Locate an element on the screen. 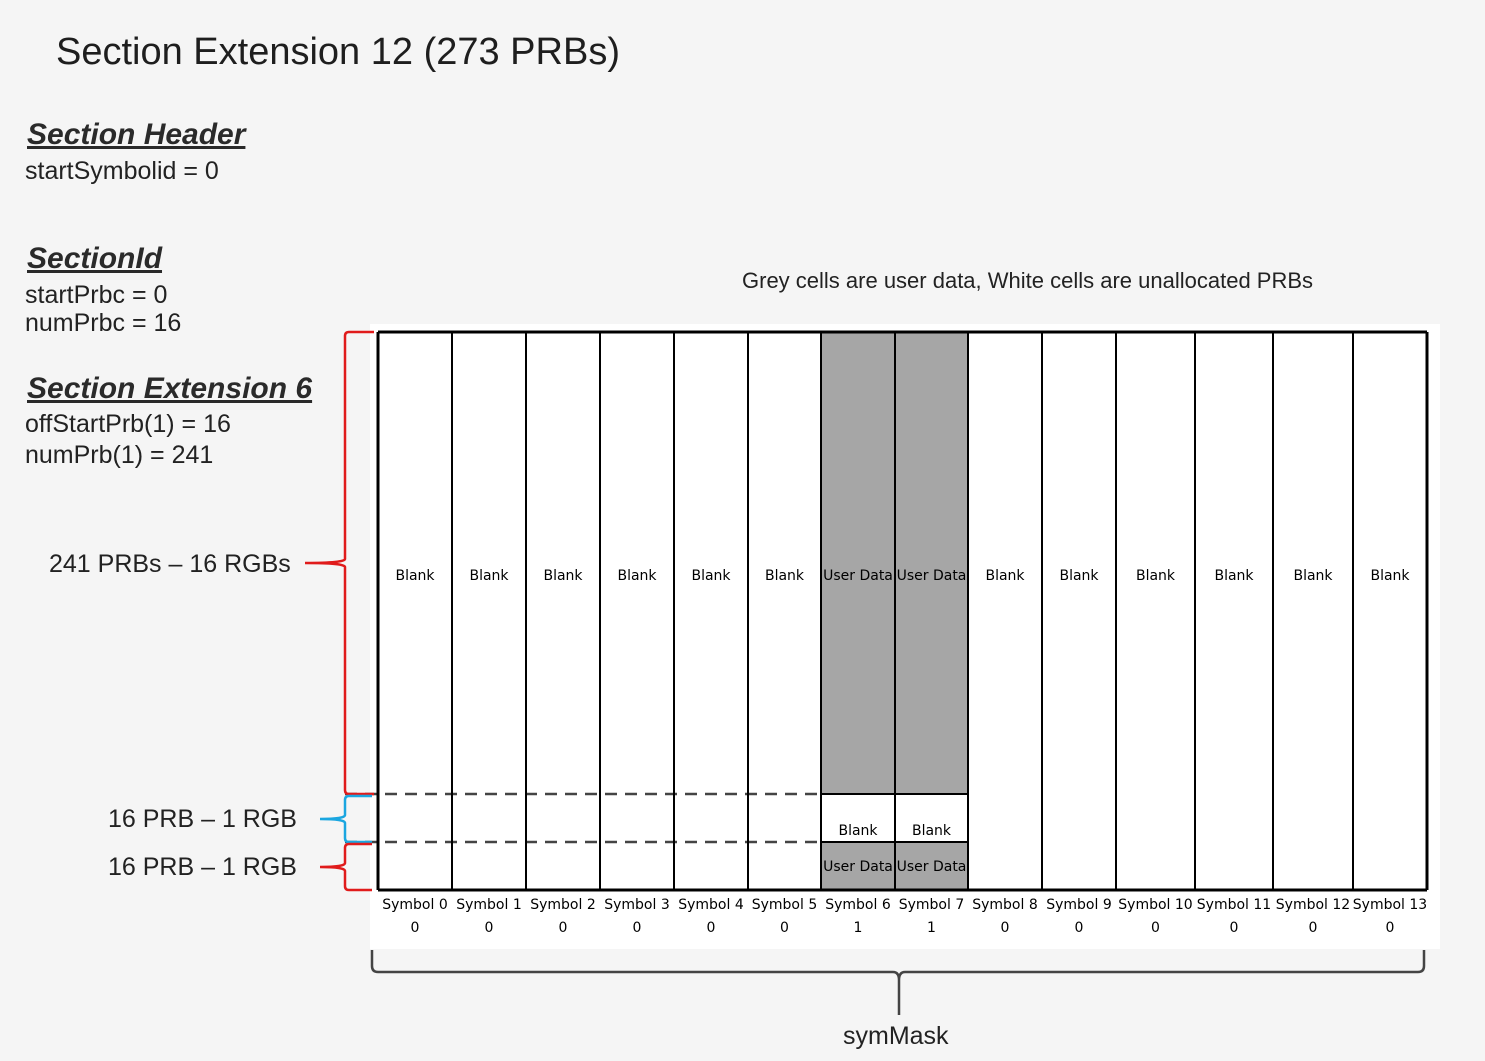 Image resolution: width=1485 pixels, height=1061 pixels. section-header-heading: Section Header is located at coordinates (136, 134).